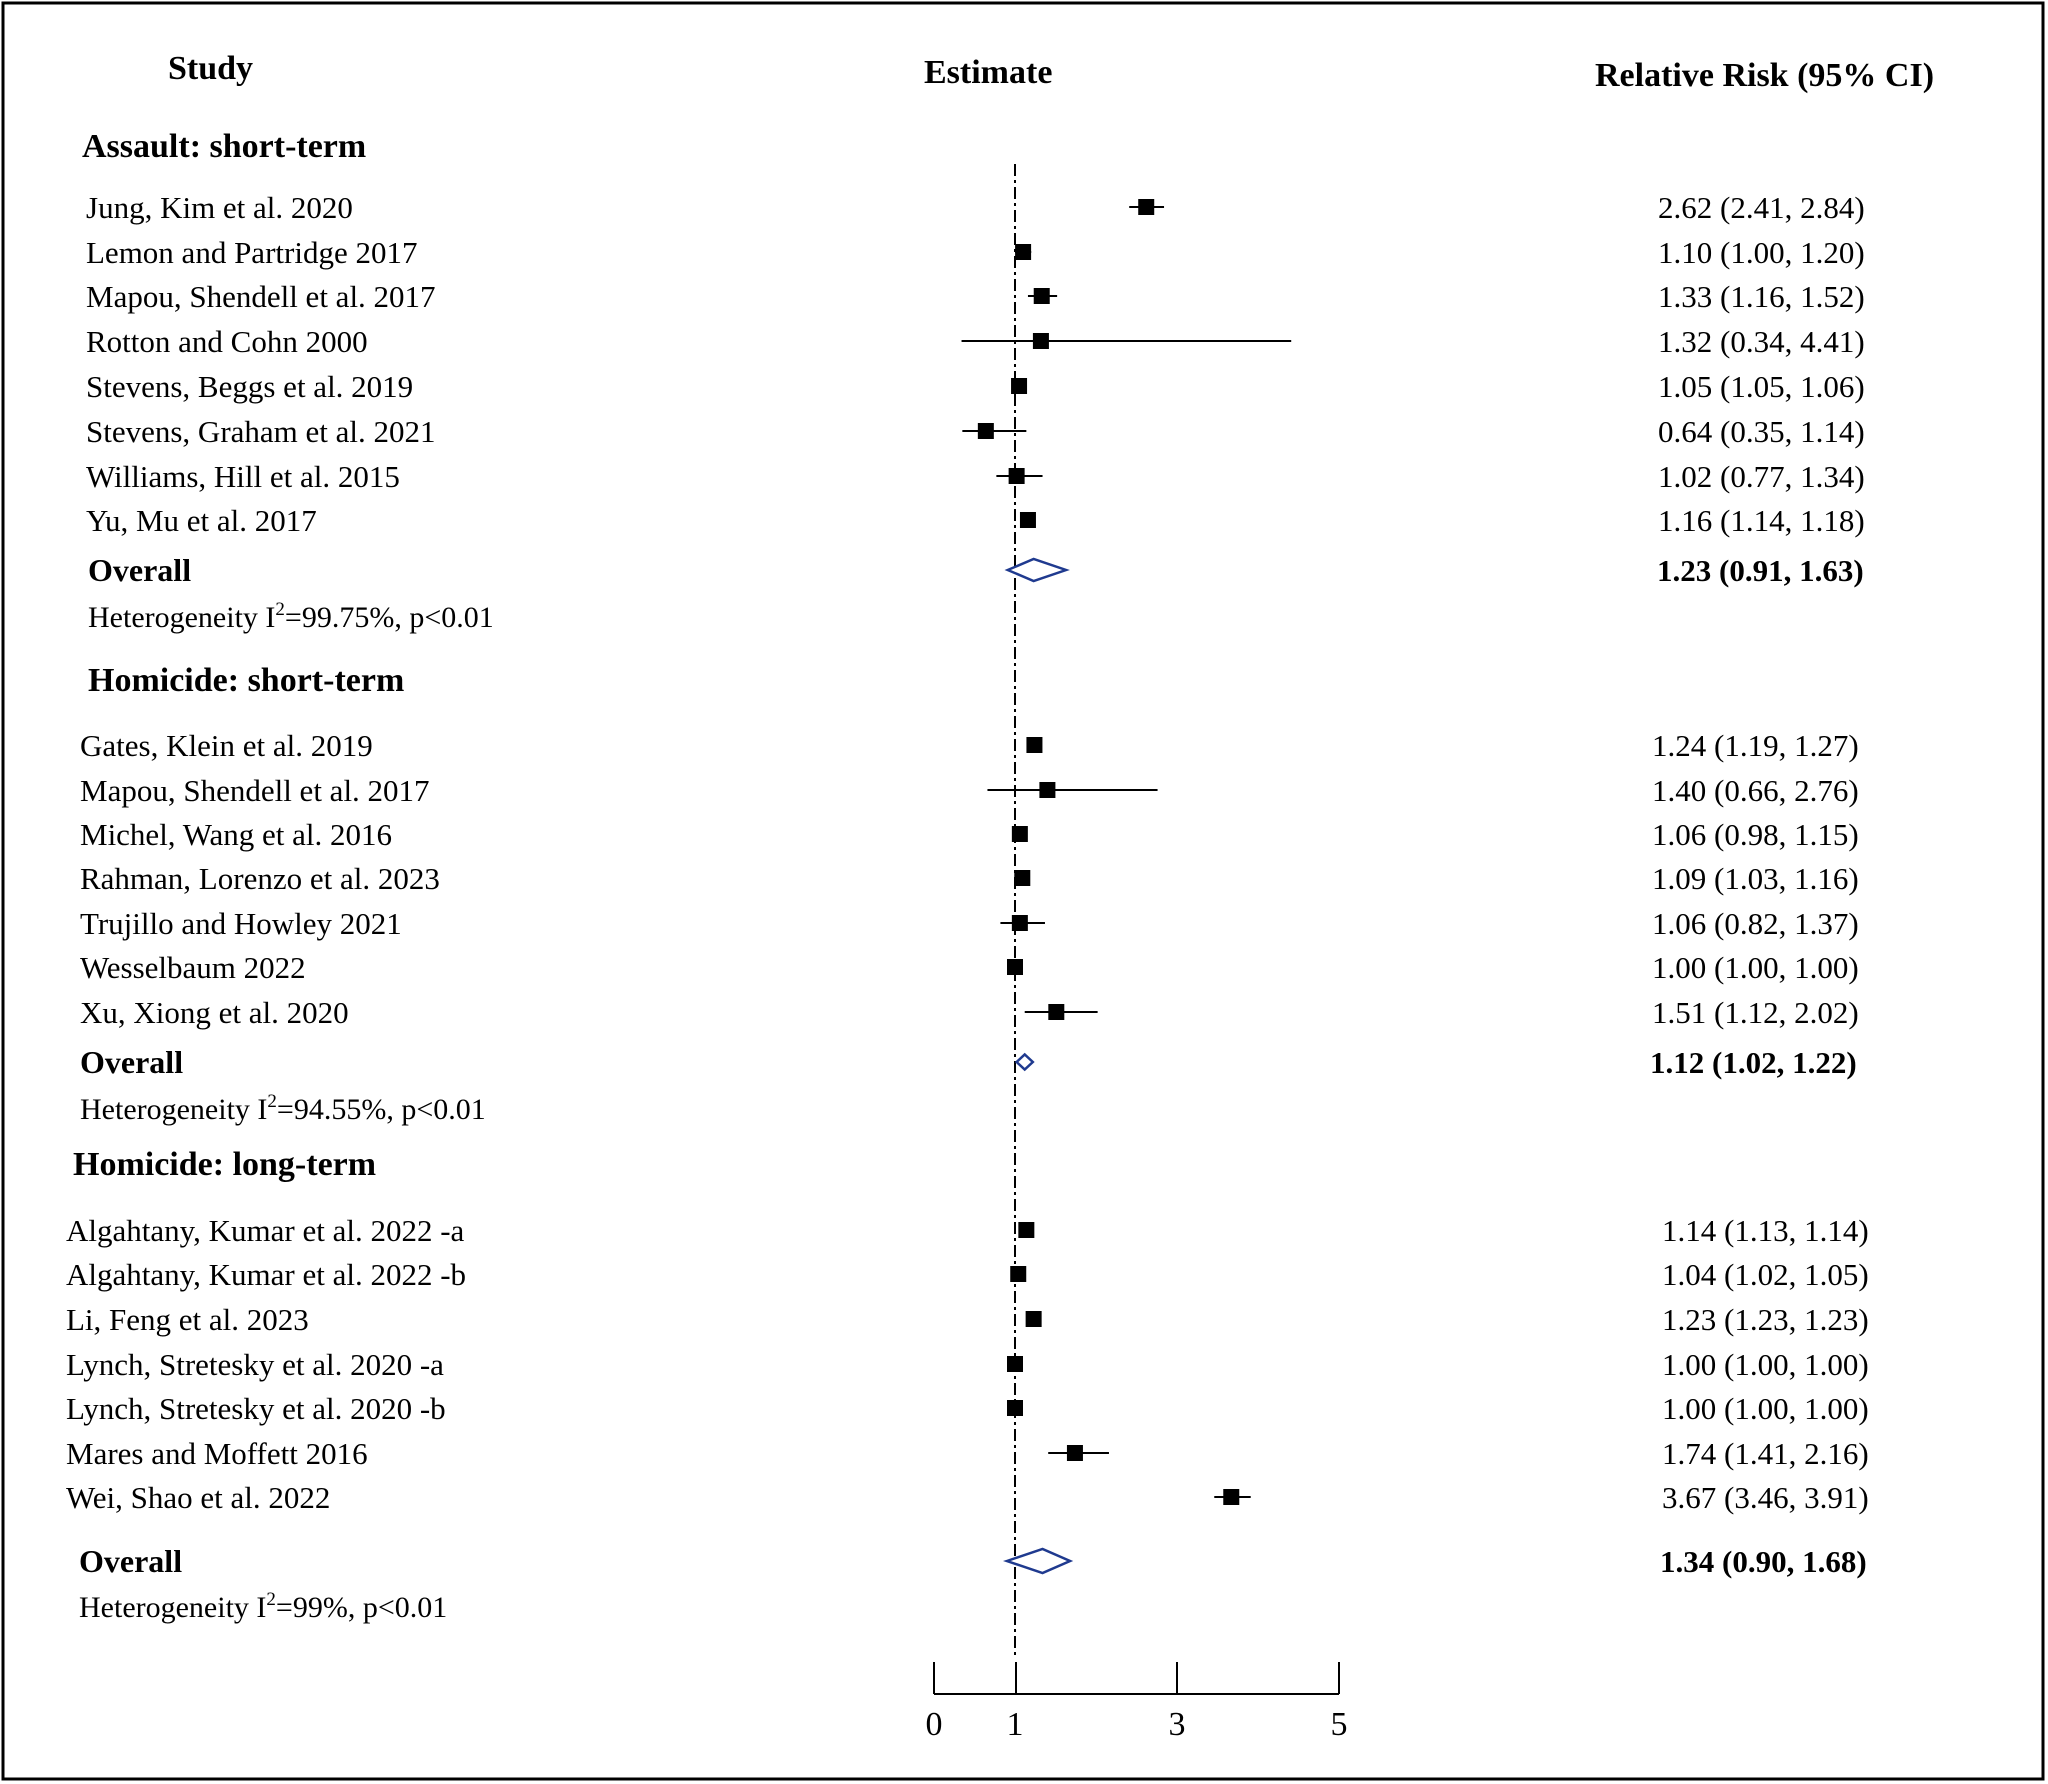 The width and height of the screenshot is (2048, 1784). What do you see at coordinates (1765, 1230) in the screenshot?
I see `ci-text: 1.14 (1.13, 1.14)` at bounding box center [1765, 1230].